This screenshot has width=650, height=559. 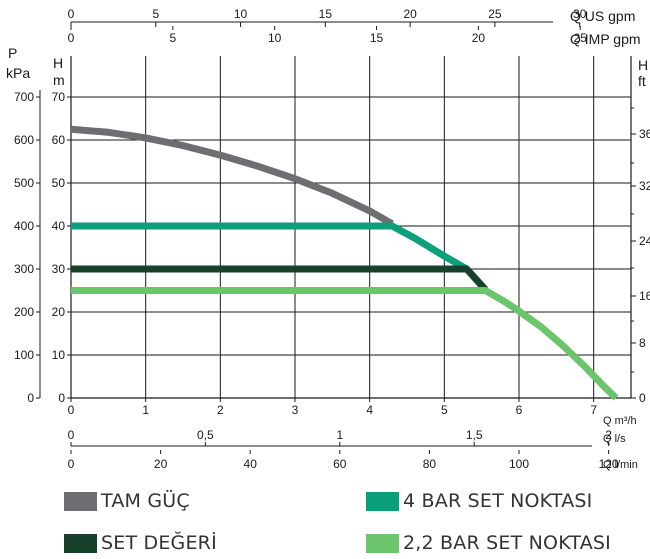 I want to click on legend-item-set-degeri: SET DEĞERİ, so click(x=140, y=543).